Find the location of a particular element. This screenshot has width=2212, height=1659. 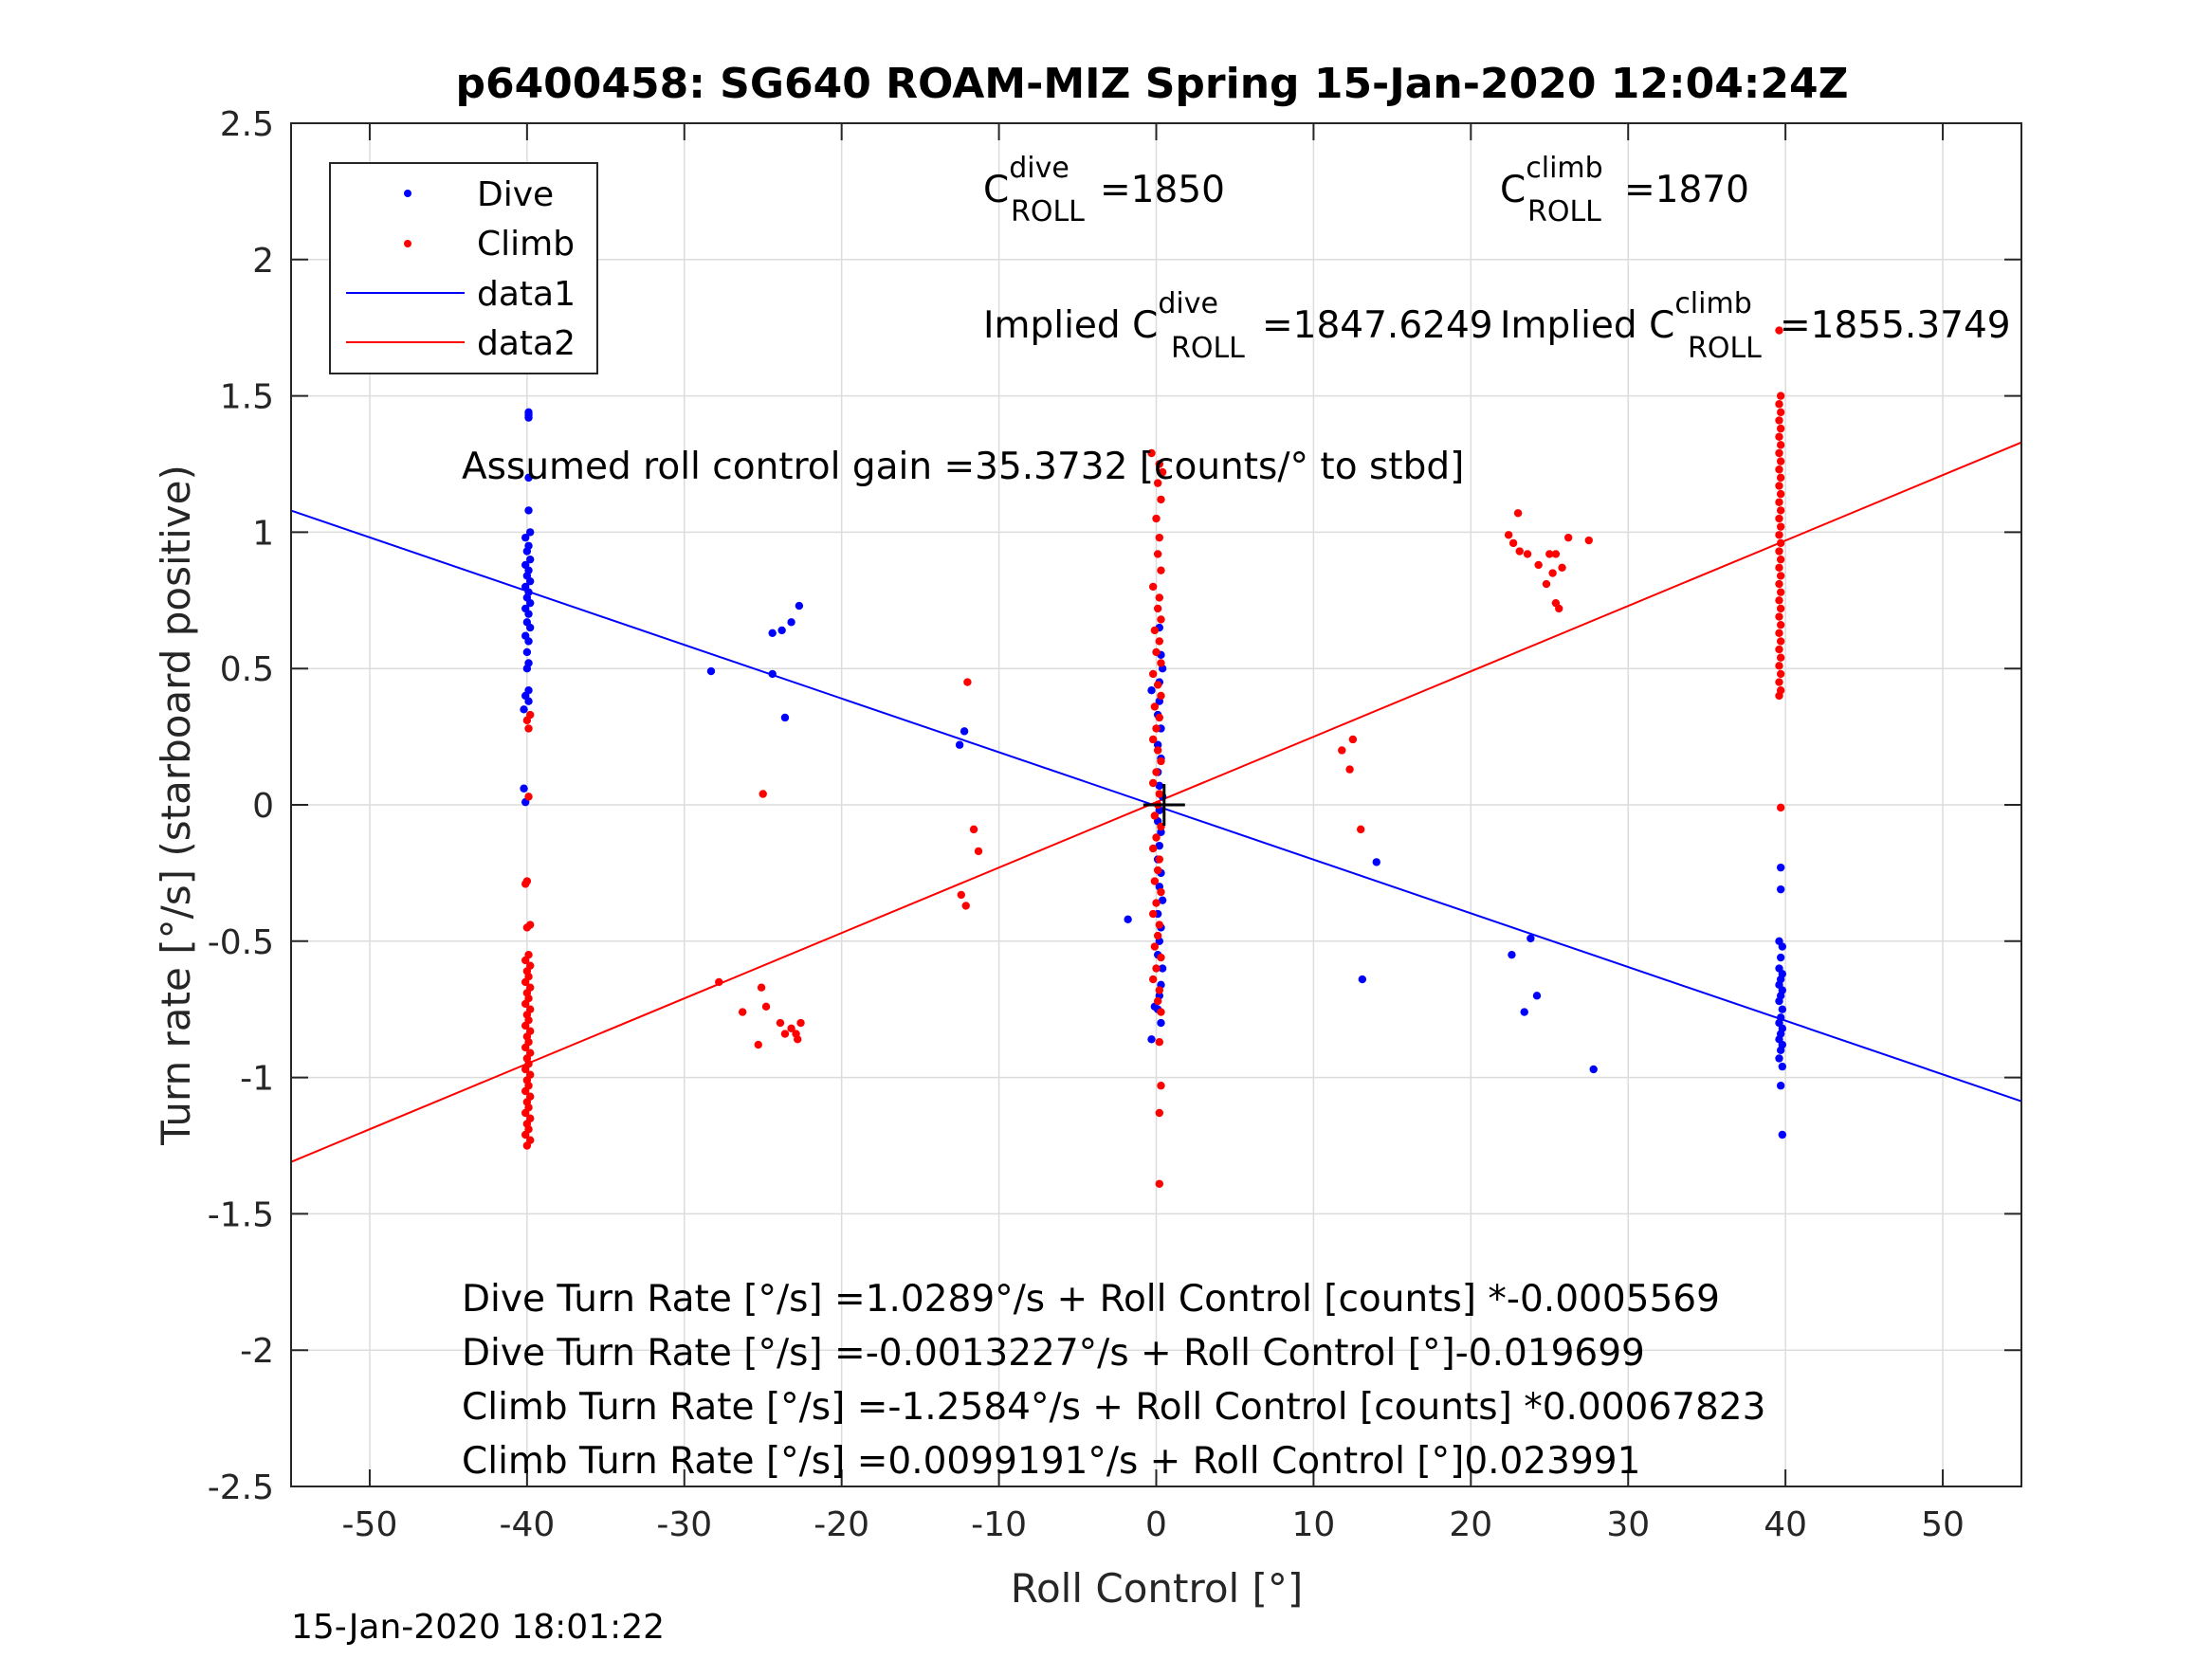

annotation-implied-dive: Implied Cdive is located at coordinates (1100, 317).